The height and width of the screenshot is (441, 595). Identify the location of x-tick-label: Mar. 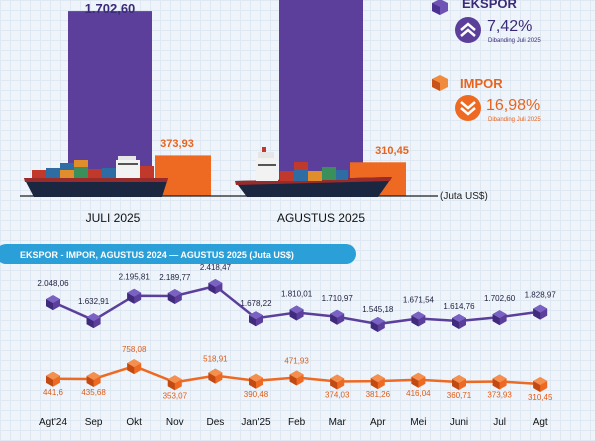
(338, 422).